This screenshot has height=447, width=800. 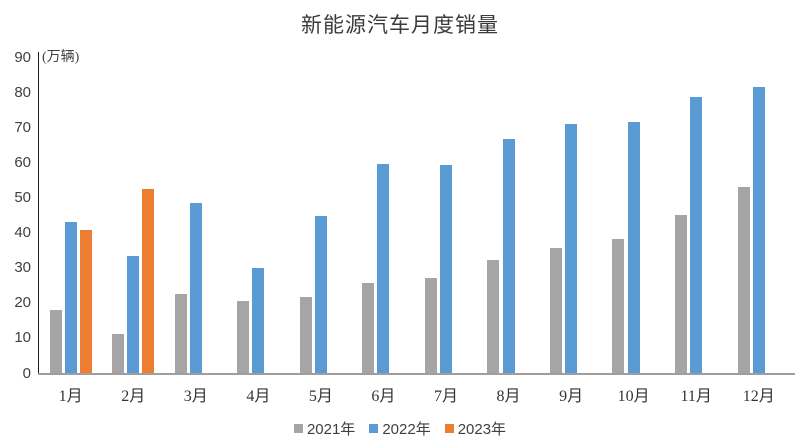 I want to click on bar-2021-m2, so click(x=118, y=353).